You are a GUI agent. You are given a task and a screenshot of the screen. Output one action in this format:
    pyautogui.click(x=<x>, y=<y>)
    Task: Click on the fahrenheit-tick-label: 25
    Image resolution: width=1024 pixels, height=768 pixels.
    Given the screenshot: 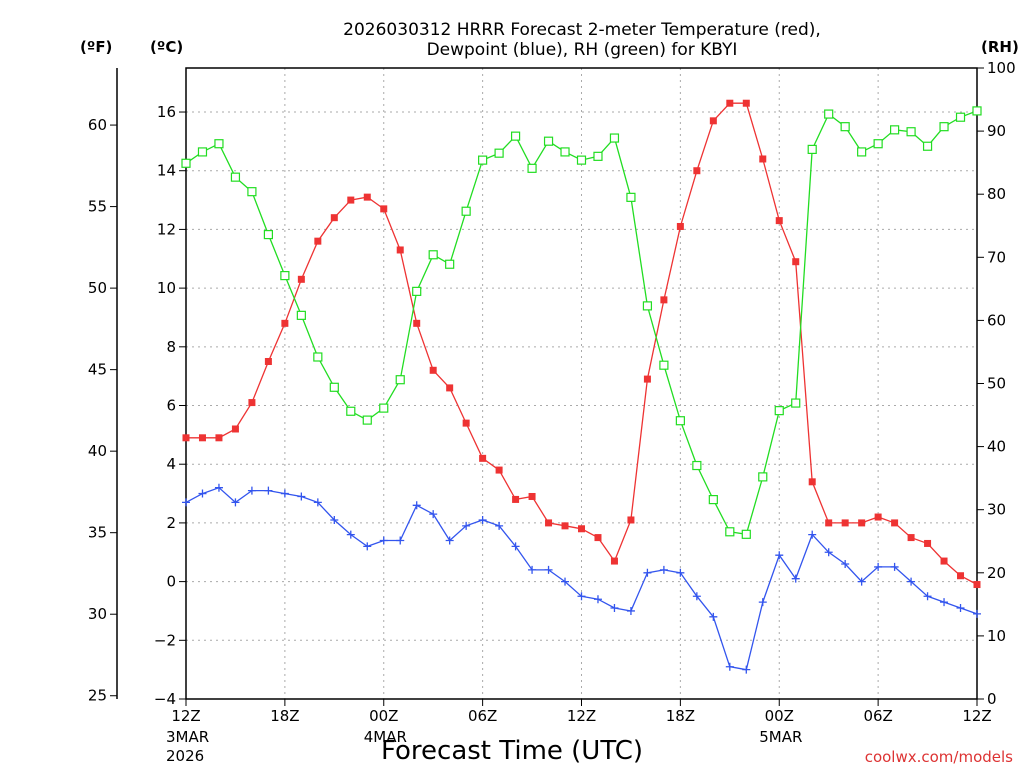 What is the action you would take?
    pyautogui.click(x=97, y=696)
    